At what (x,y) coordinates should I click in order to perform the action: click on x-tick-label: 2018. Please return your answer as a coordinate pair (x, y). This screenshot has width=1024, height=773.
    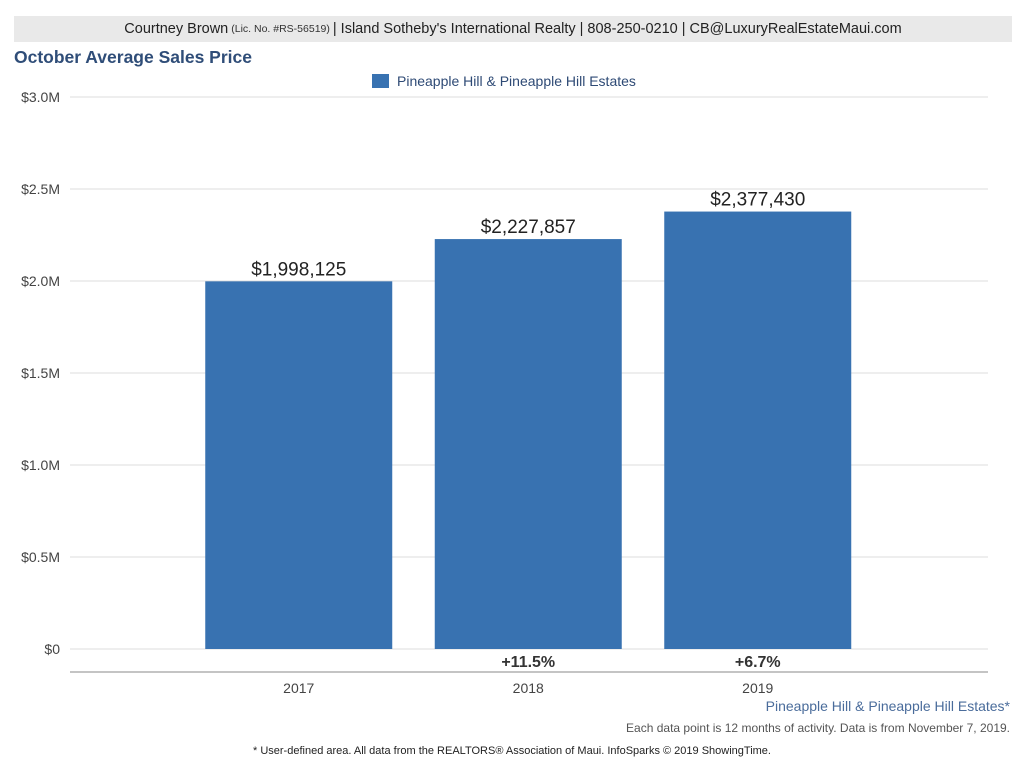
    Looking at the image, I should click on (528, 688).